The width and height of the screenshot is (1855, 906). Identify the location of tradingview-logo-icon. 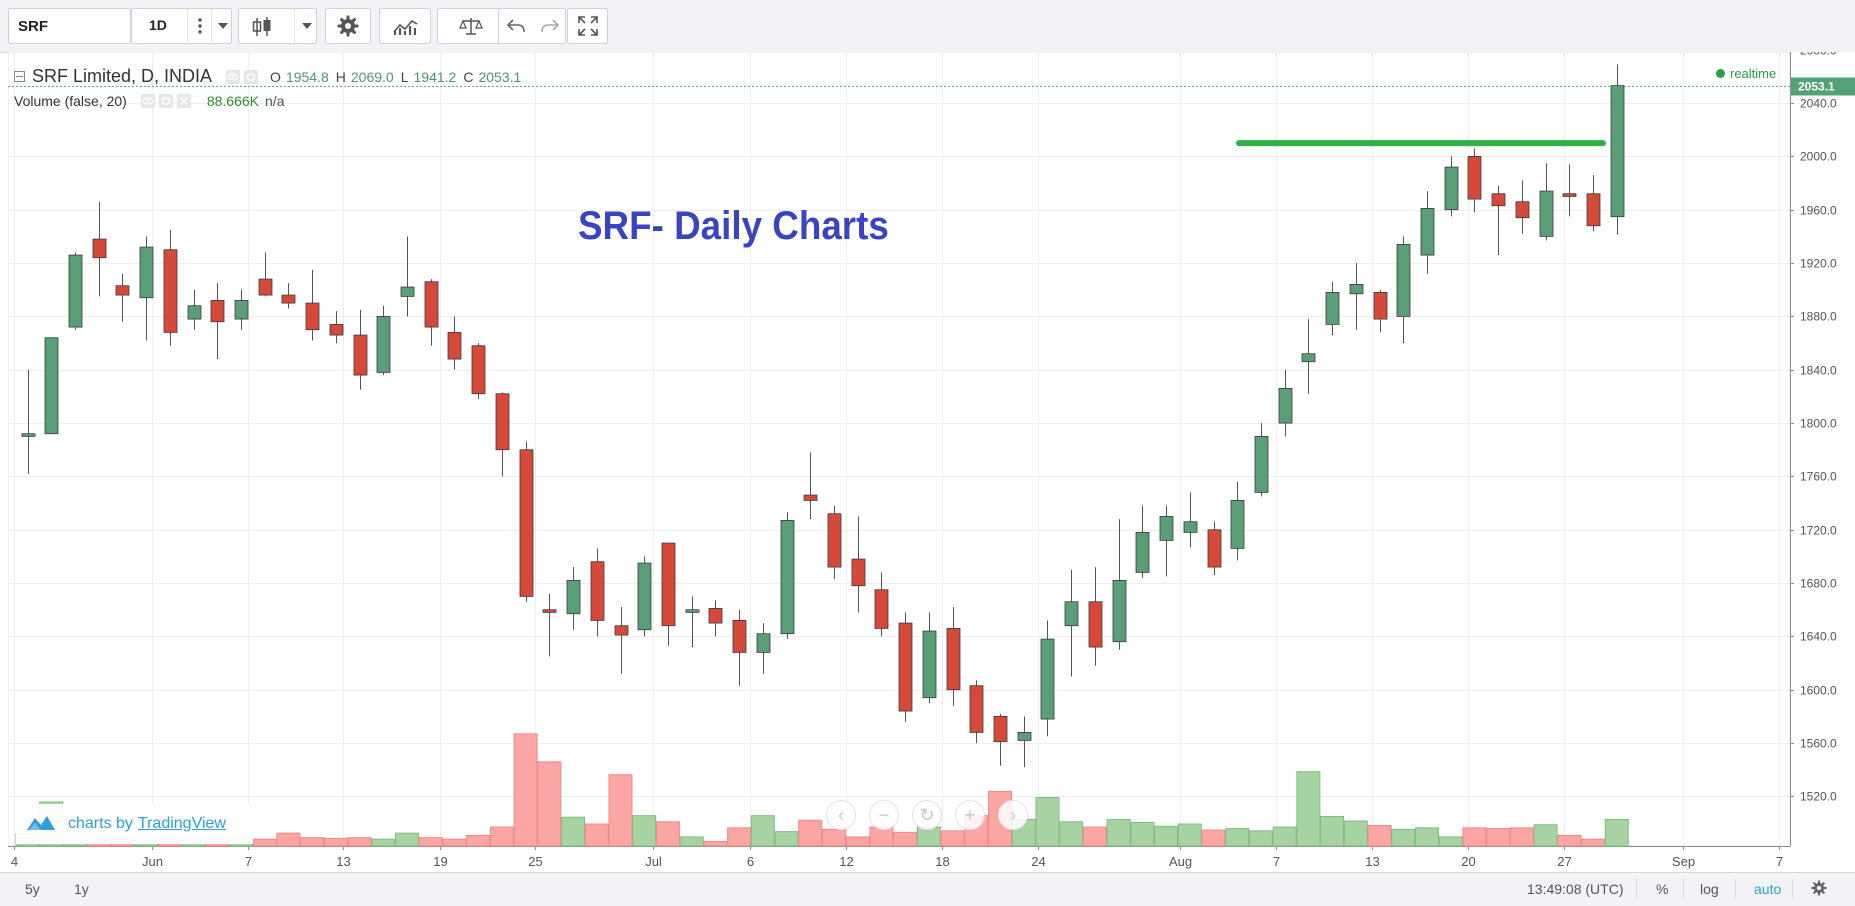
(41, 824).